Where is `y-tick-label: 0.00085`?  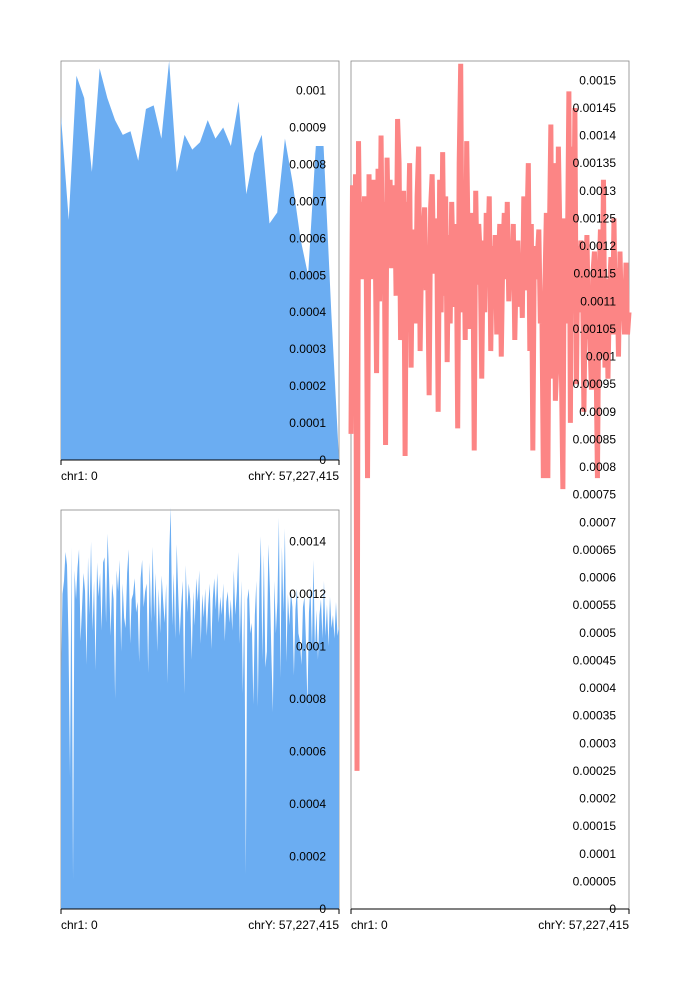 y-tick-label: 0.00085 is located at coordinates (595, 439).